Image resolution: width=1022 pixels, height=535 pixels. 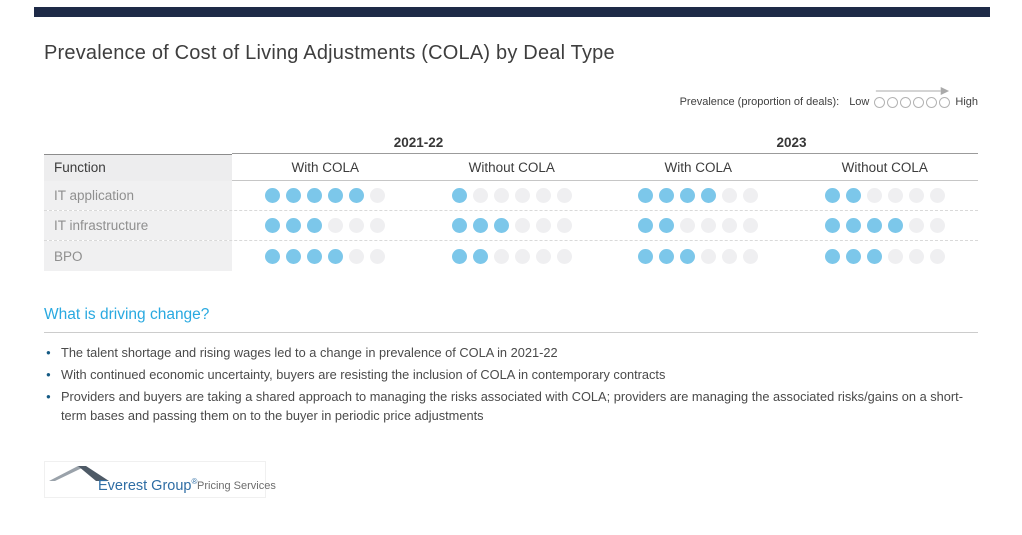 What do you see at coordinates (791, 142) in the screenshot?
I see `year-group-2023: 2023` at bounding box center [791, 142].